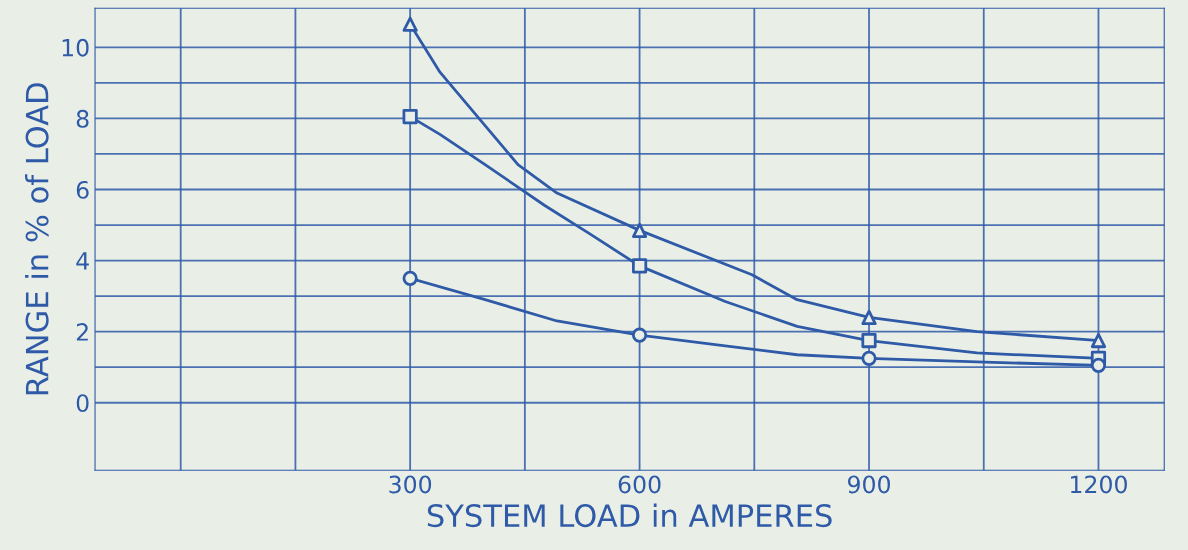 The height and width of the screenshot is (550, 1188). Describe the element at coordinates (82, 403) in the screenshot. I see `y-tick-label: 0` at that location.